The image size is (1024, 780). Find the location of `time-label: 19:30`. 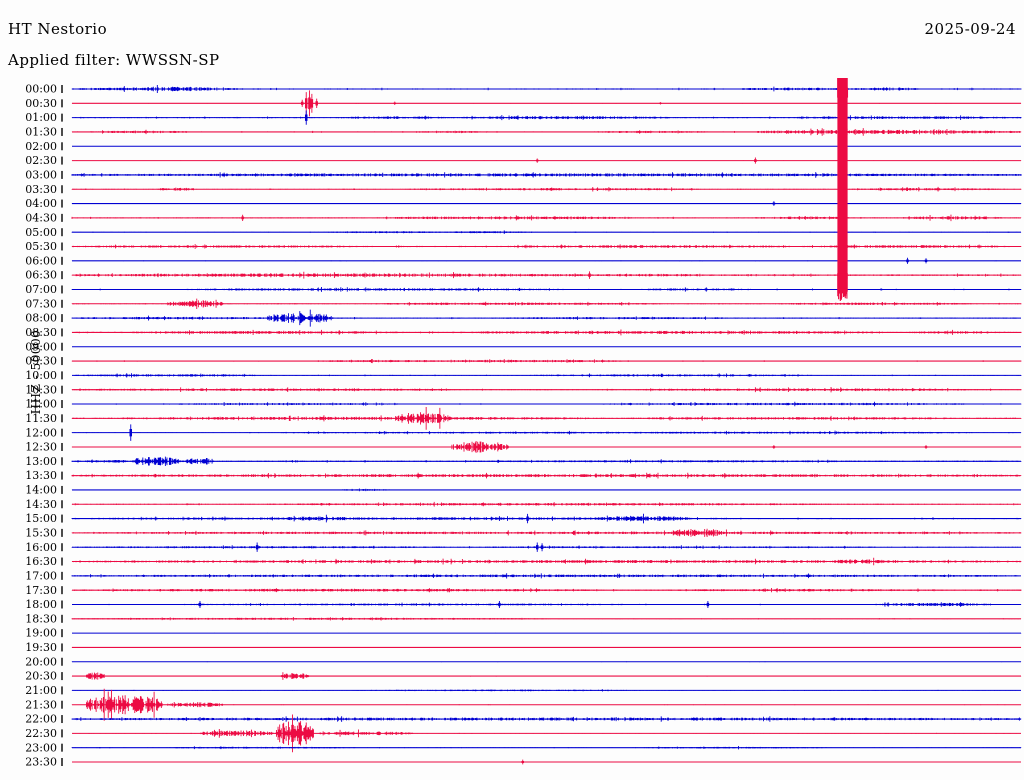

time-label: 19:30 is located at coordinates (41, 647).